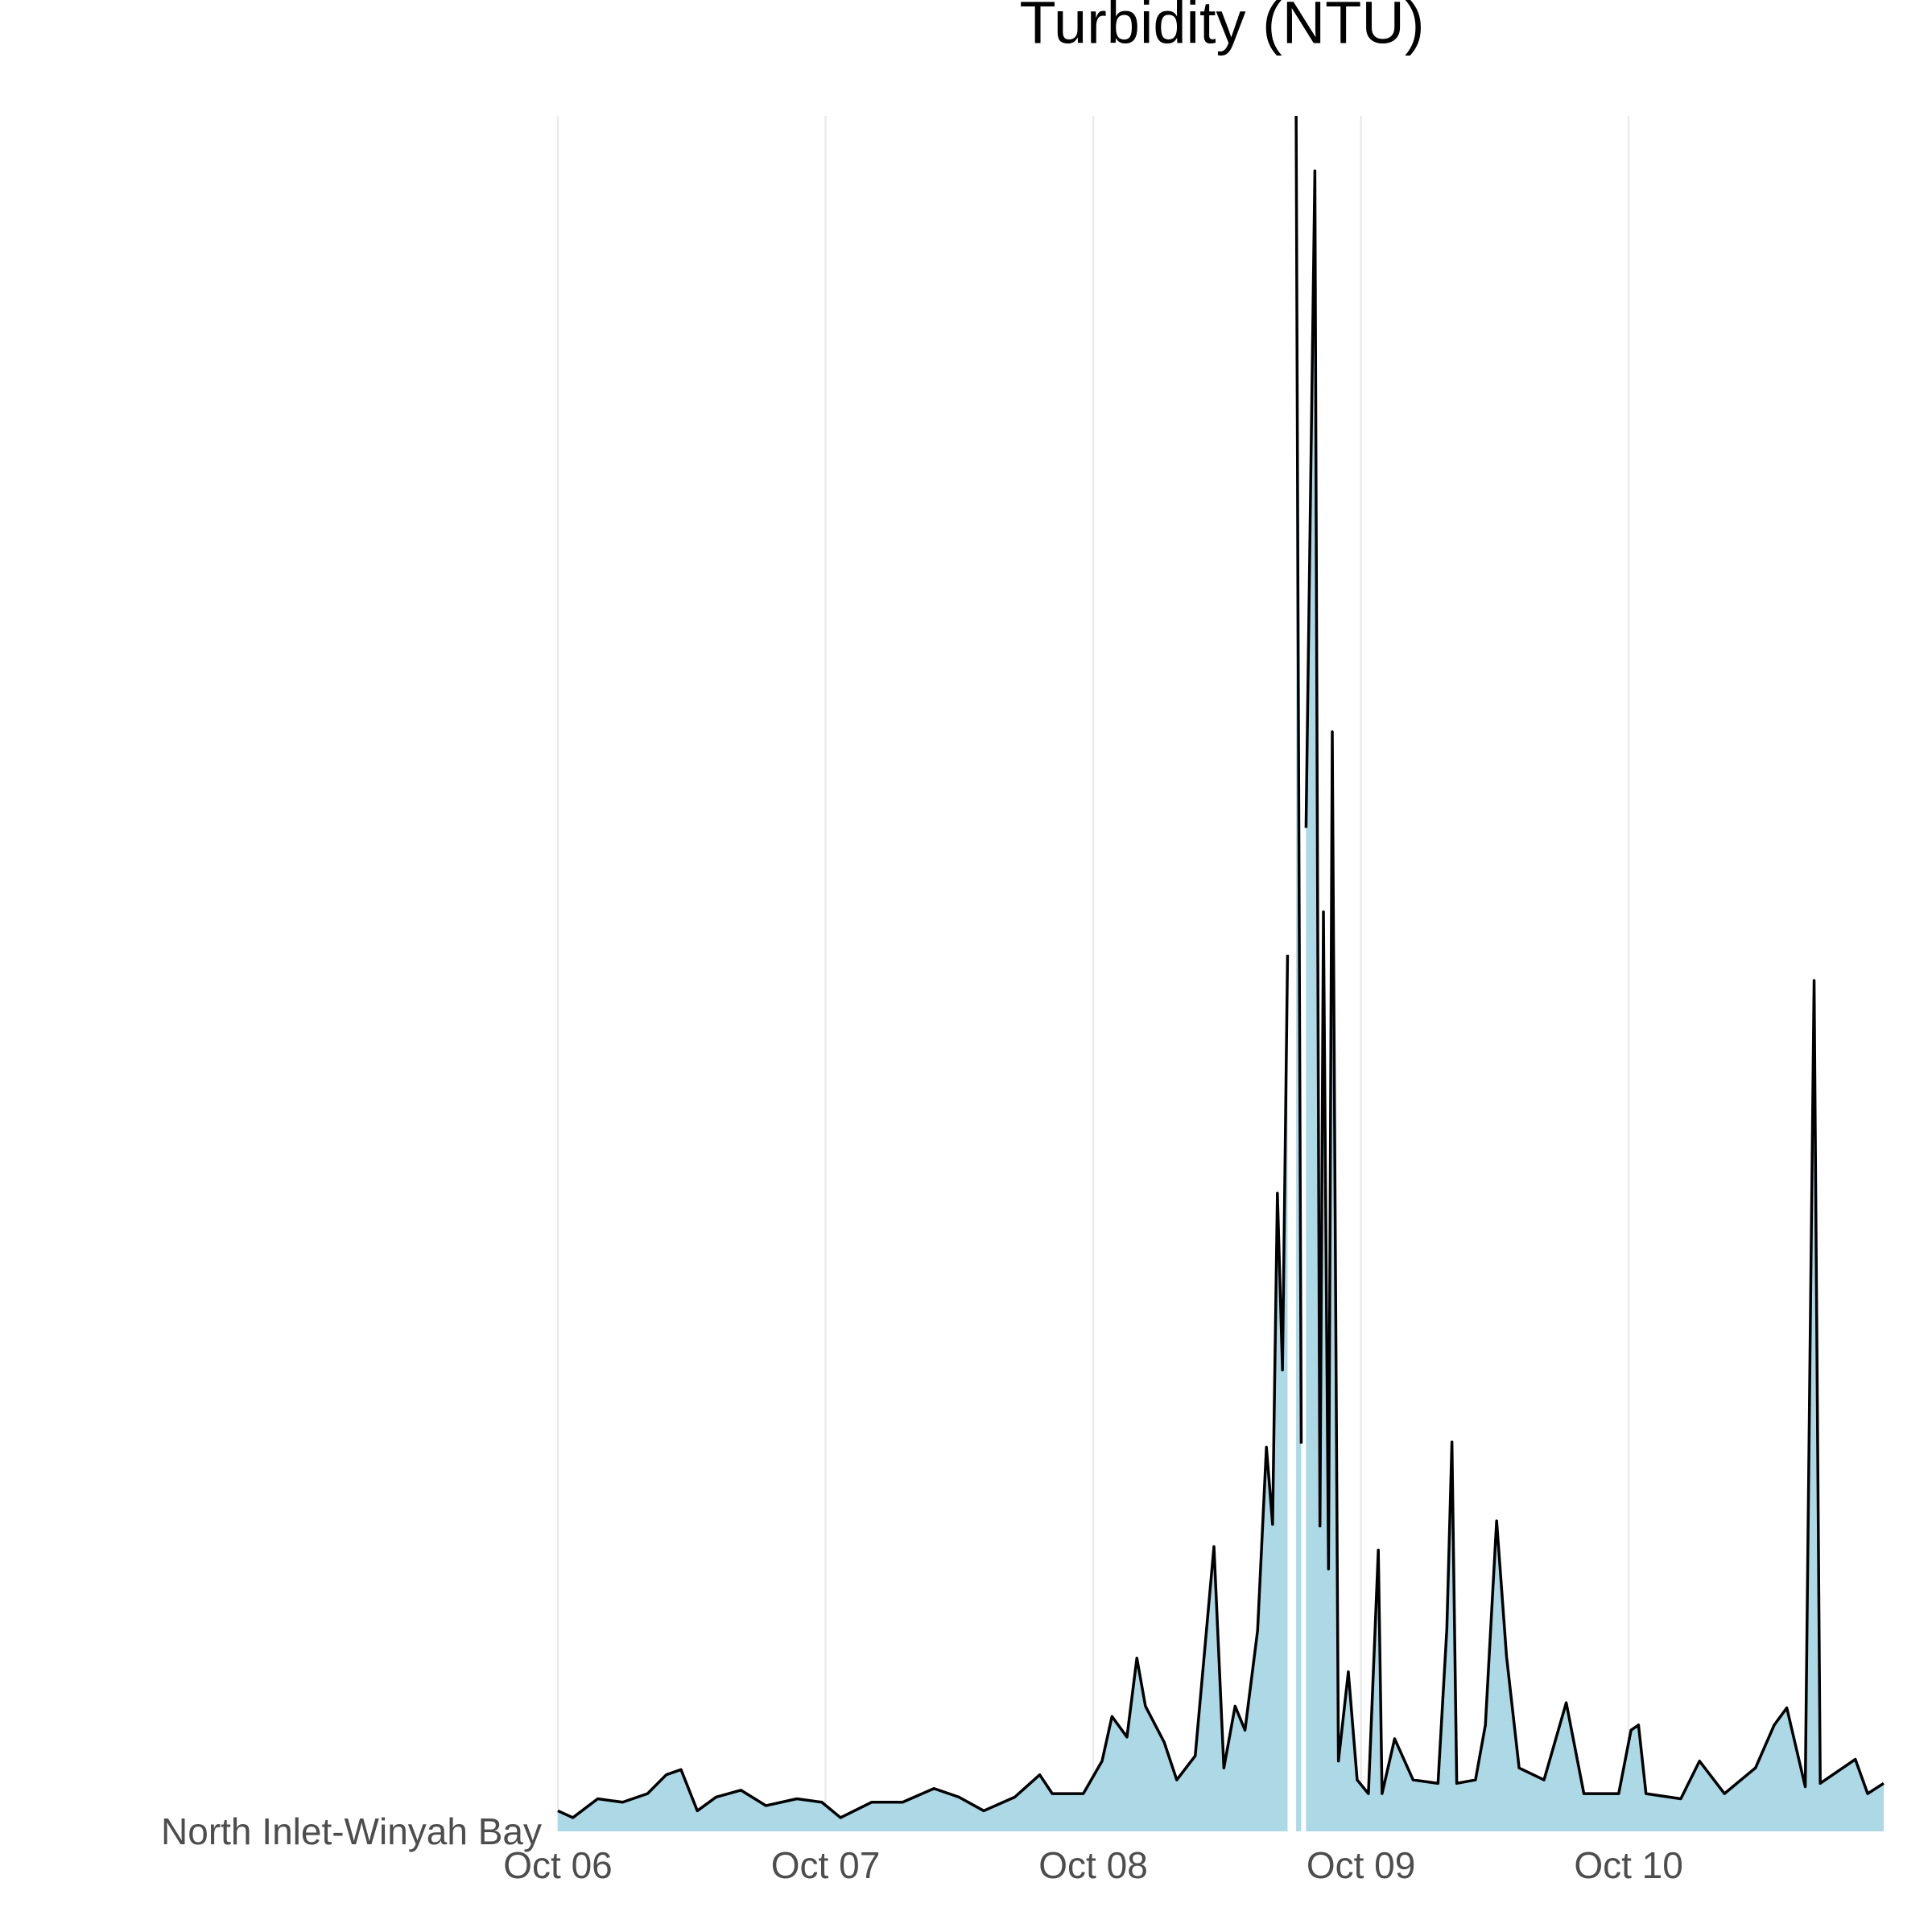 The width and height of the screenshot is (1932, 1932). Describe the element at coordinates (351, 1831) in the screenshot. I see `y-category-label: North Inlet-Winyah Bay` at that location.